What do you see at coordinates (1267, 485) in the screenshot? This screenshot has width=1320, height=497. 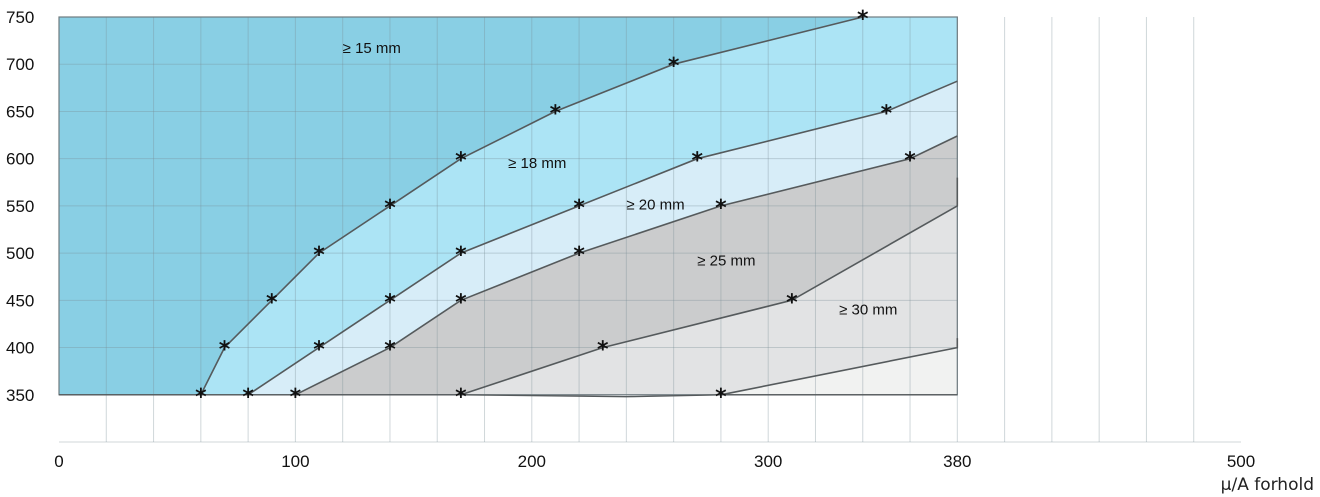 I see `x-axis-title: µ/A forhold` at bounding box center [1267, 485].